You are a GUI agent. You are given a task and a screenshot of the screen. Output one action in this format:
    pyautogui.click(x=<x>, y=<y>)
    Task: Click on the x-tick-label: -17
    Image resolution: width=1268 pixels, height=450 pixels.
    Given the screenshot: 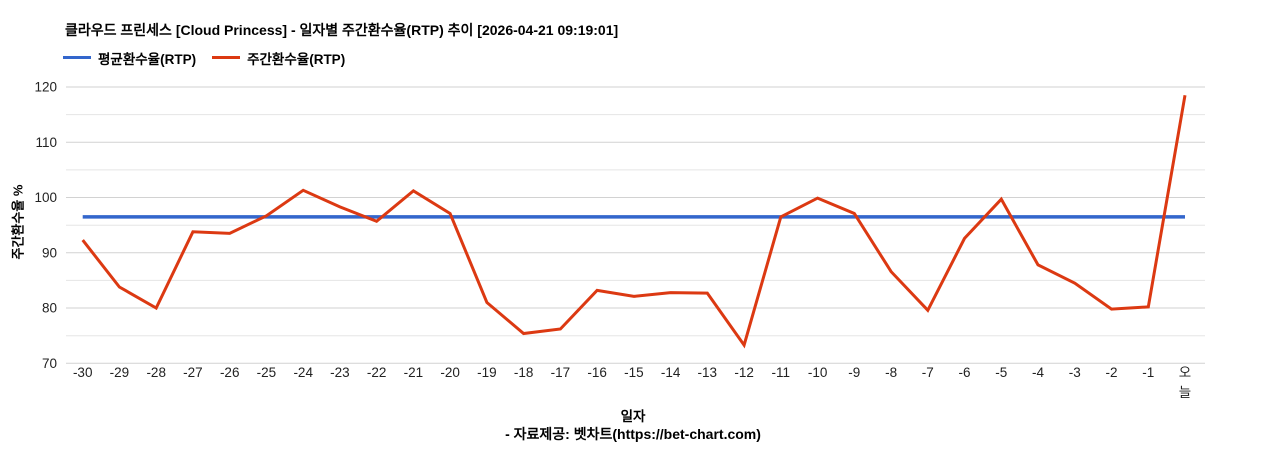 What is the action you would take?
    pyautogui.click(x=561, y=372)
    